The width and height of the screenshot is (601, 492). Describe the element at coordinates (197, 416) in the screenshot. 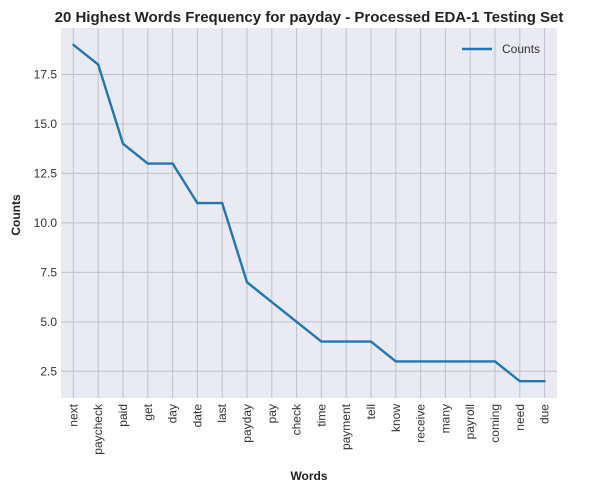

I see `x-tick-label: date` at that location.